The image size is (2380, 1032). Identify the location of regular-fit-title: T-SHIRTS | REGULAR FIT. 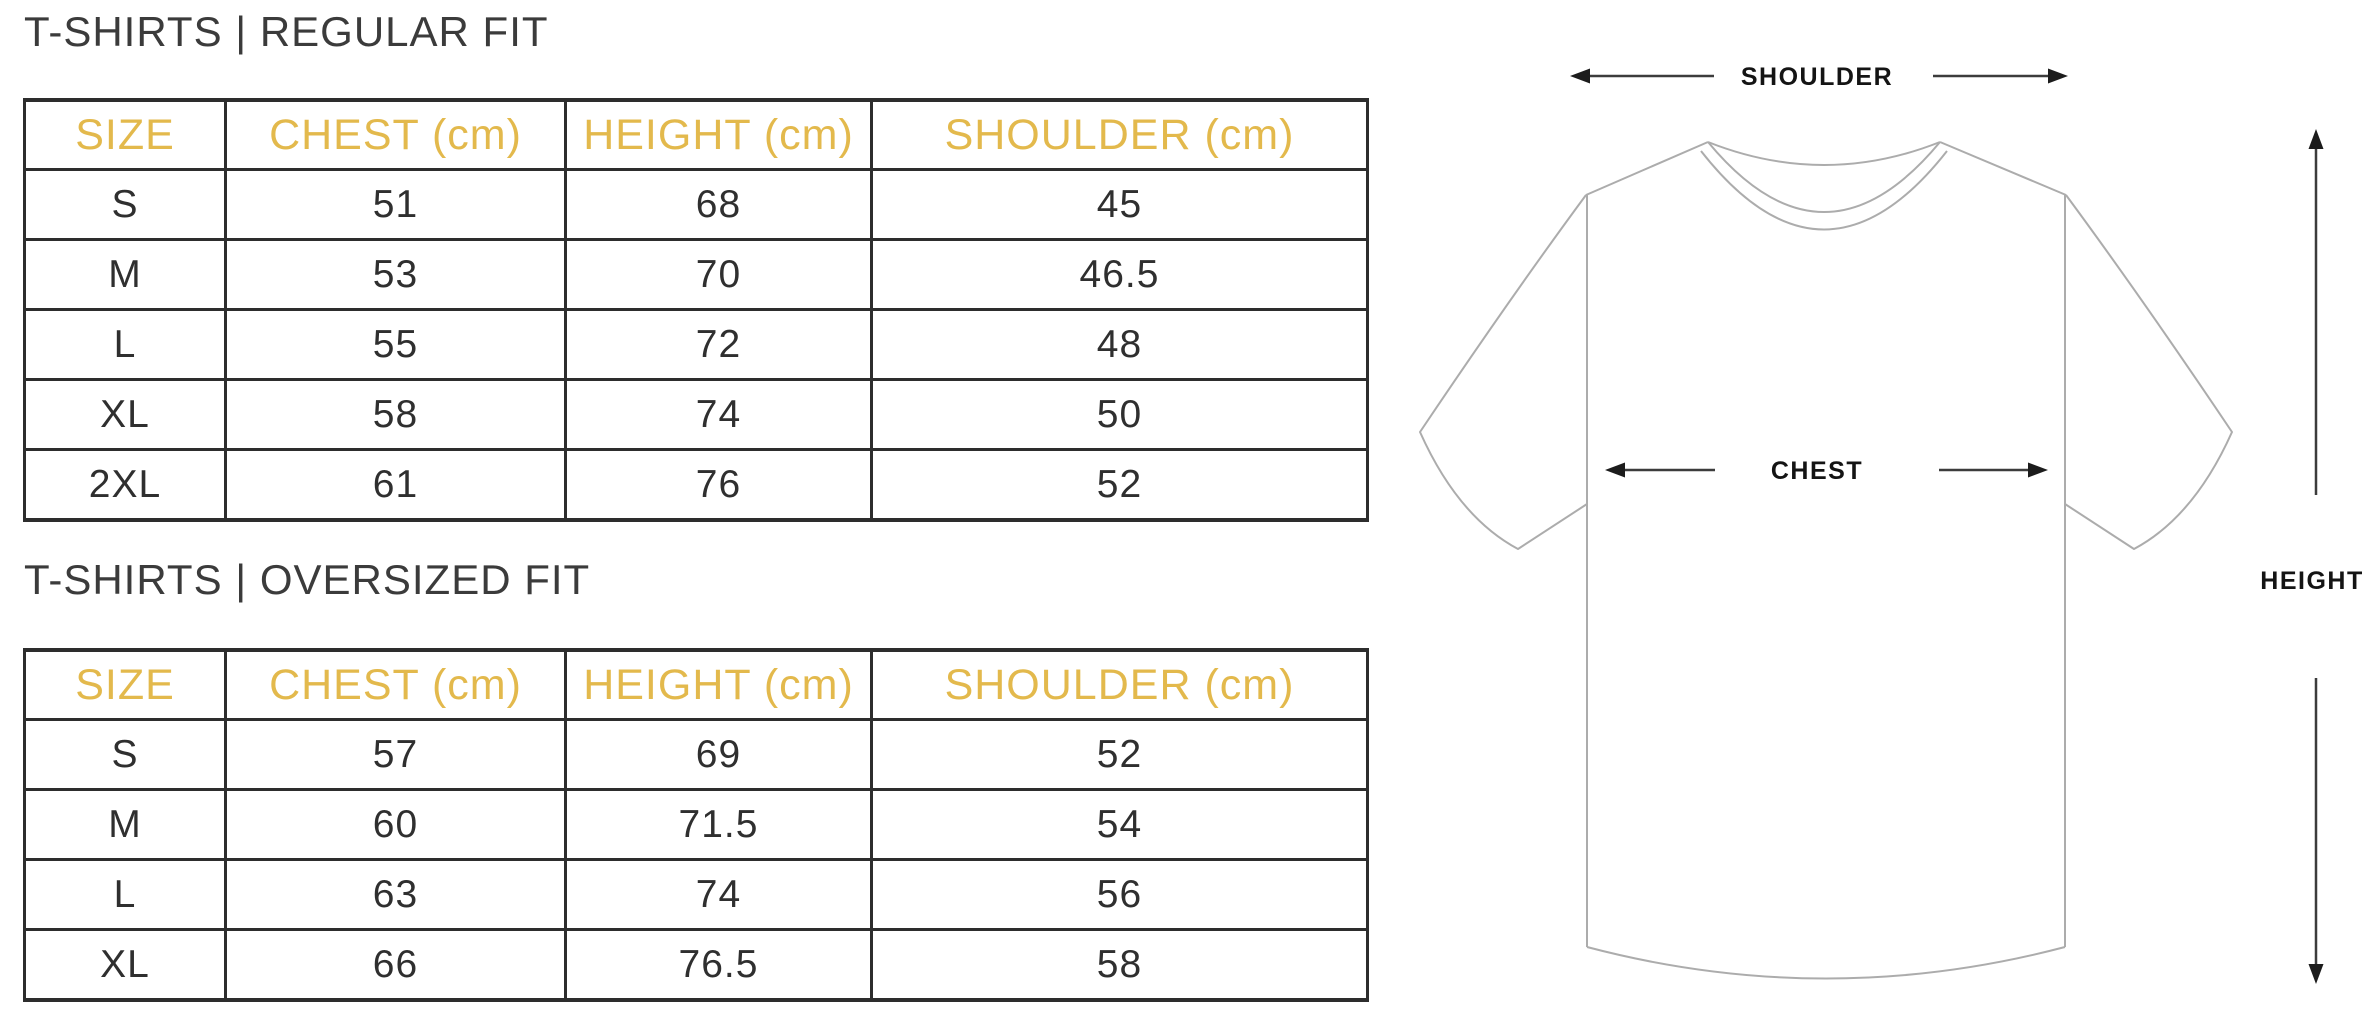
(286, 31).